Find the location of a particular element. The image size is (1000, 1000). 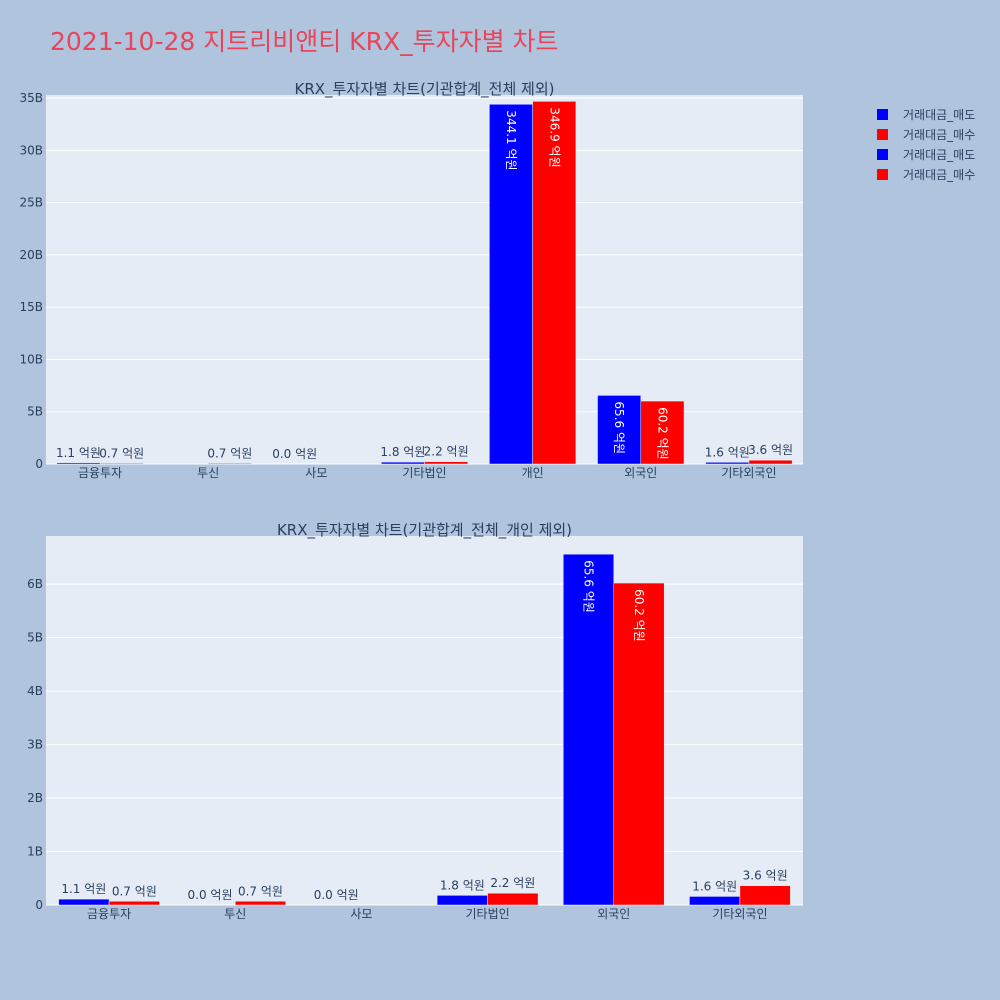

y-tick-label: 10B is located at coordinates (31, 359).